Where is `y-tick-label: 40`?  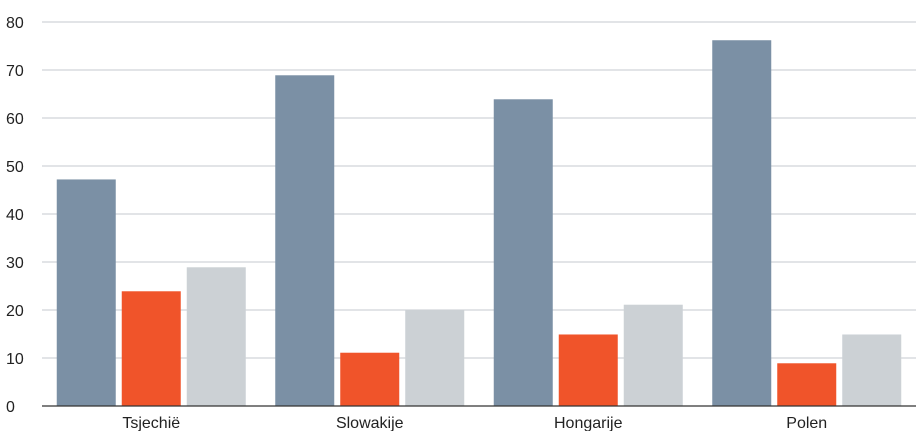 y-tick-label: 40 is located at coordinates (15, 215).